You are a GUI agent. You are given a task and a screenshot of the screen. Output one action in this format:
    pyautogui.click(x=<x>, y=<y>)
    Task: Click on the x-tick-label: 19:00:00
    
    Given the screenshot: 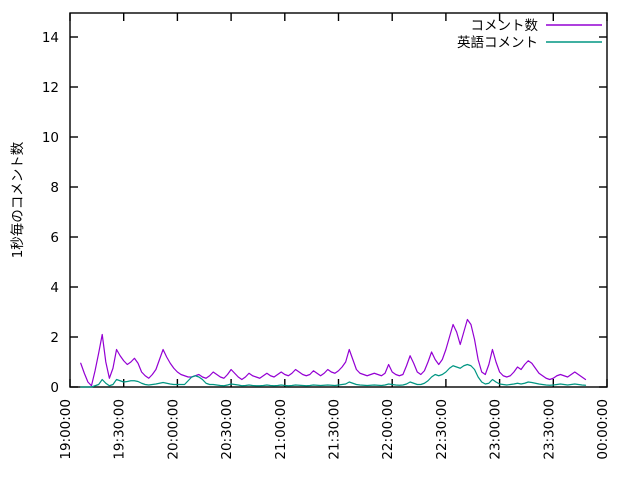 What is the action you would take?
    pyautogui.click(x=66, y=429)
    